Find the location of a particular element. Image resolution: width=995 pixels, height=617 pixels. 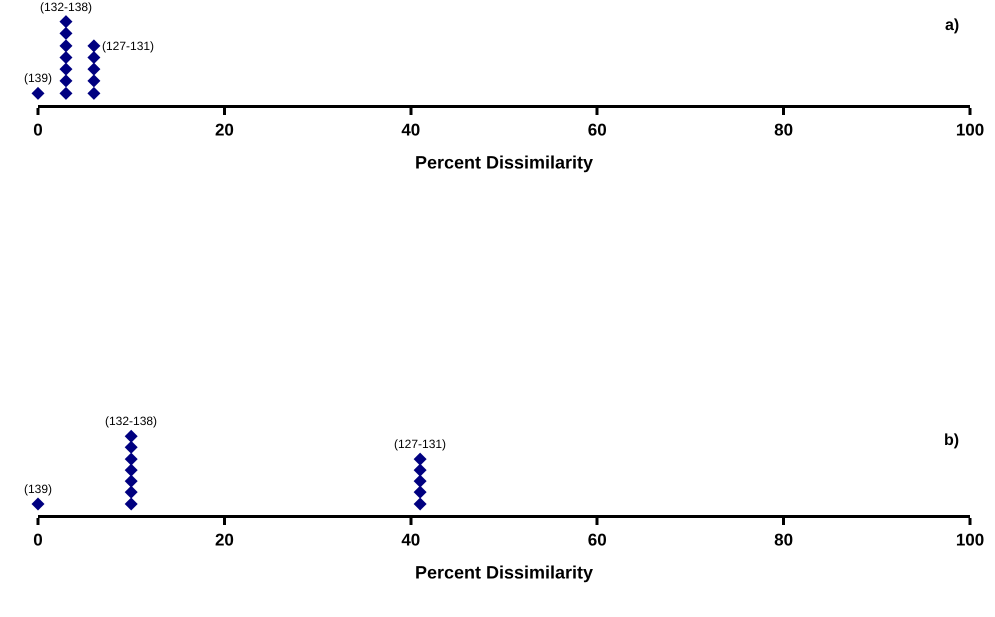

chart-title: a) is located at coordinates (952, 25).